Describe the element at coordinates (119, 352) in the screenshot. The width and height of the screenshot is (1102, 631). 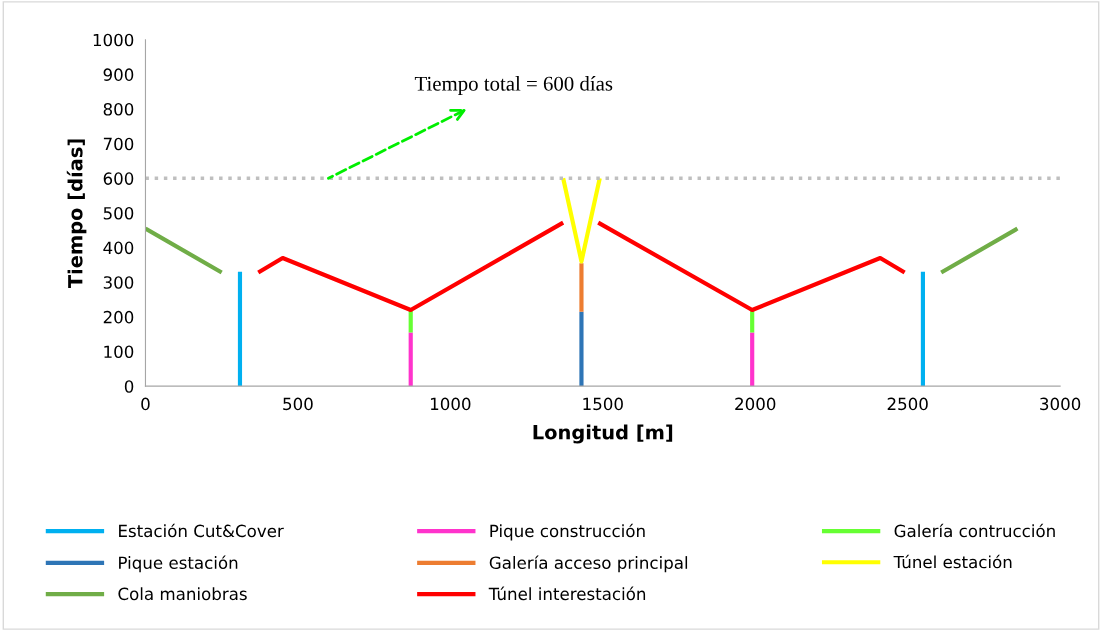
I see `y-tick-label: 100` at that location.